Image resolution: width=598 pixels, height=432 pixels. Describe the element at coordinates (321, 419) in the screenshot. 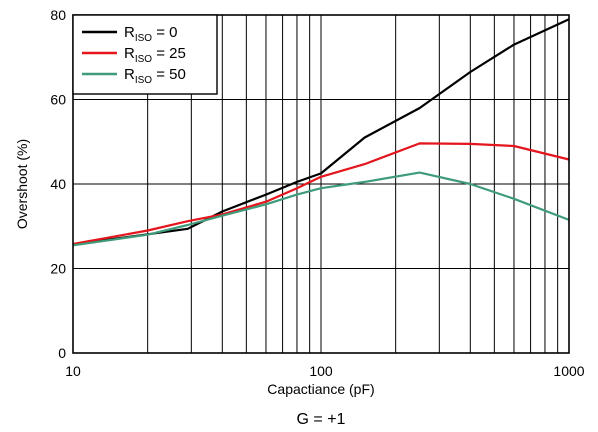

I see `gain-footer-label: G = +1` at that location.